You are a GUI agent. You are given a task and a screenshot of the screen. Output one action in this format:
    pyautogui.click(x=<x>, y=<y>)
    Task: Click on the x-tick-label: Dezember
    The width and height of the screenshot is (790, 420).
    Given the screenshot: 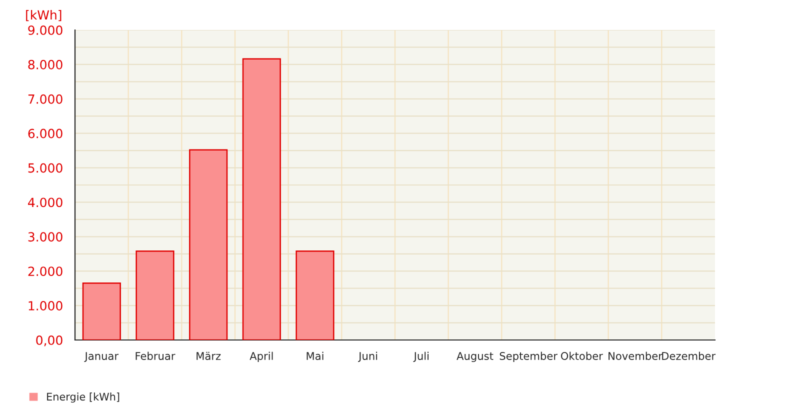 What is the action you would take?
    pyautogui.click(x=689, y=356)
    